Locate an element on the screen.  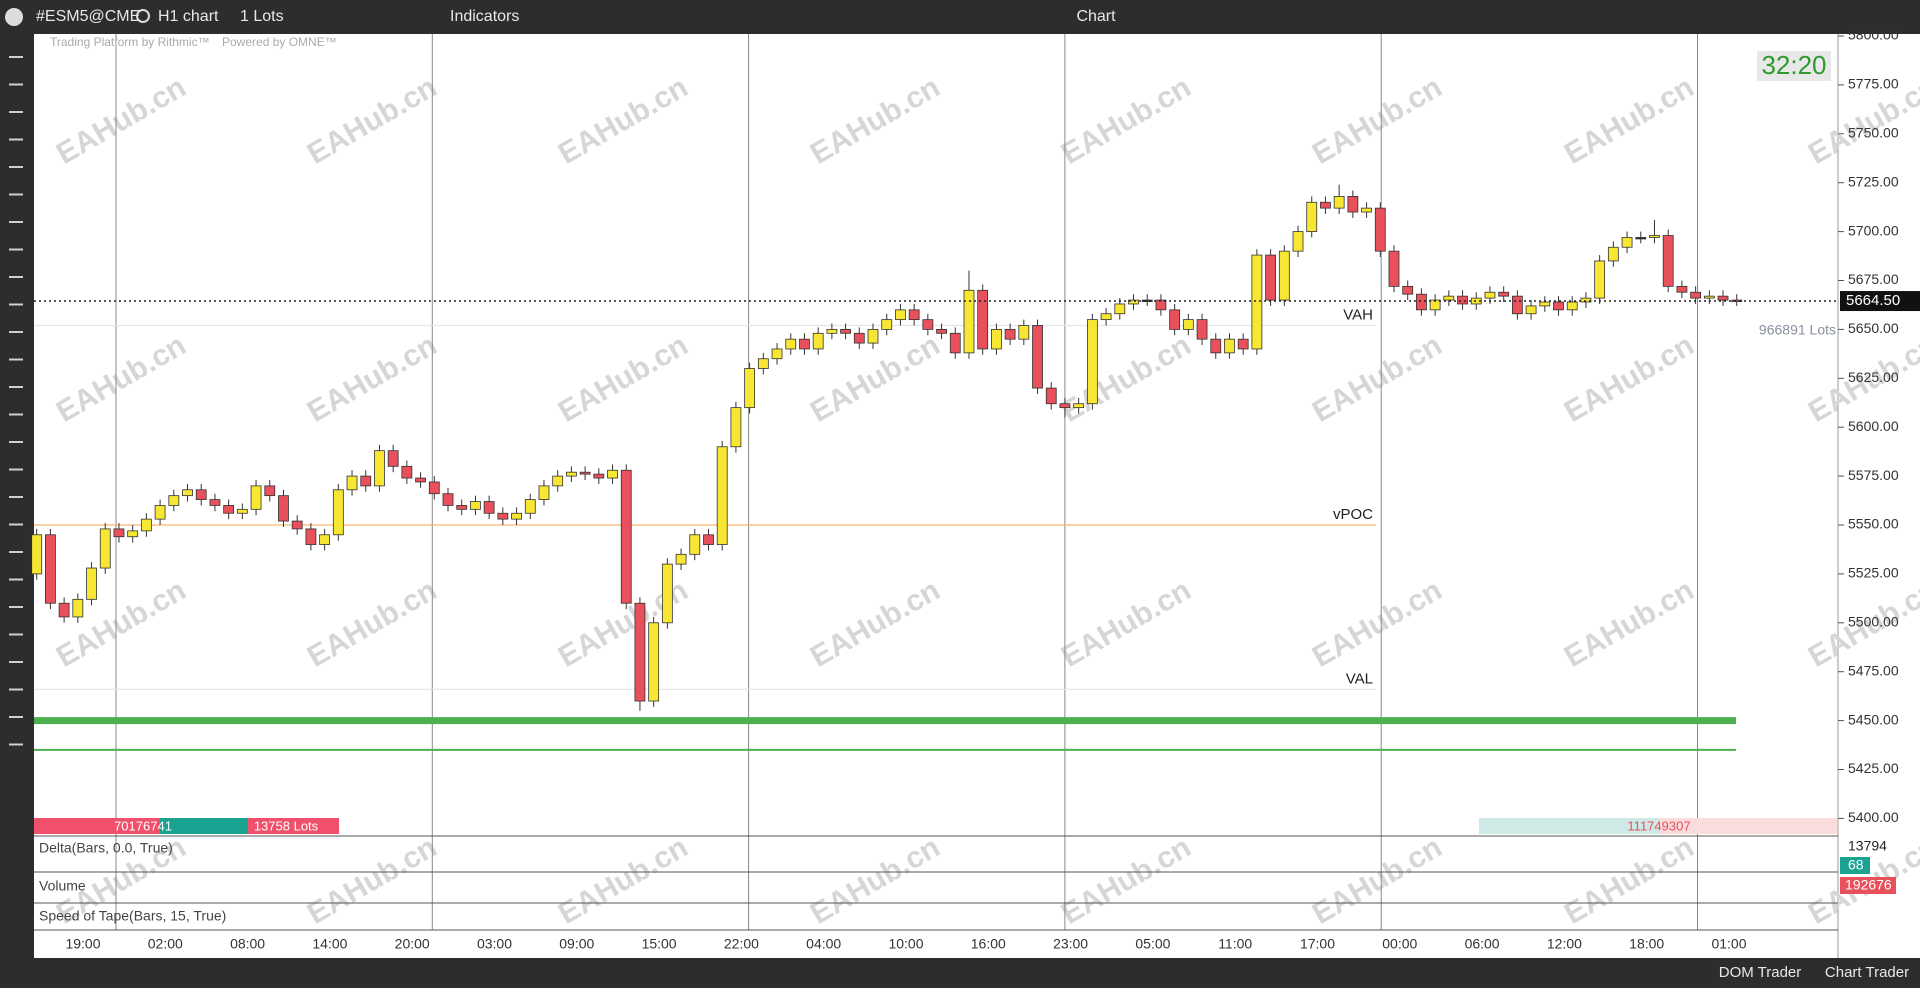
dom-trader-tab: DOM Trader is located at coordinates (1760, 972).